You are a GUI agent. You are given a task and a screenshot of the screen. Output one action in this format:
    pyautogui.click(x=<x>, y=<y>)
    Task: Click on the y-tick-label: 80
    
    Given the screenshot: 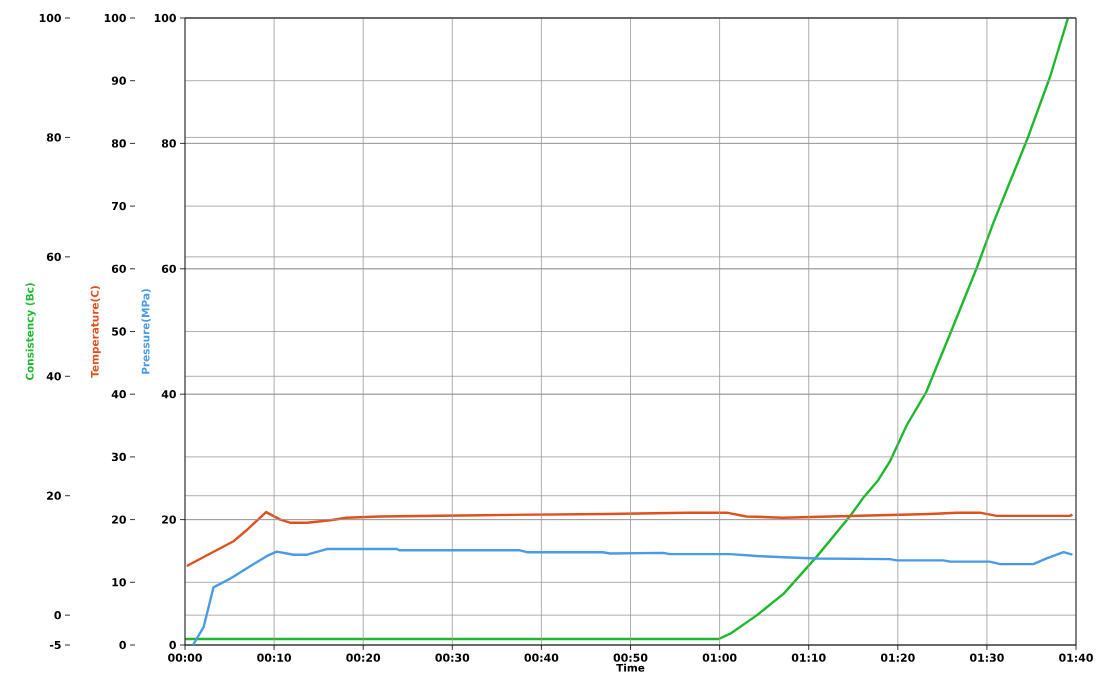 What is the action you would take?
    pyautogui.click(x=53, y=137)
    